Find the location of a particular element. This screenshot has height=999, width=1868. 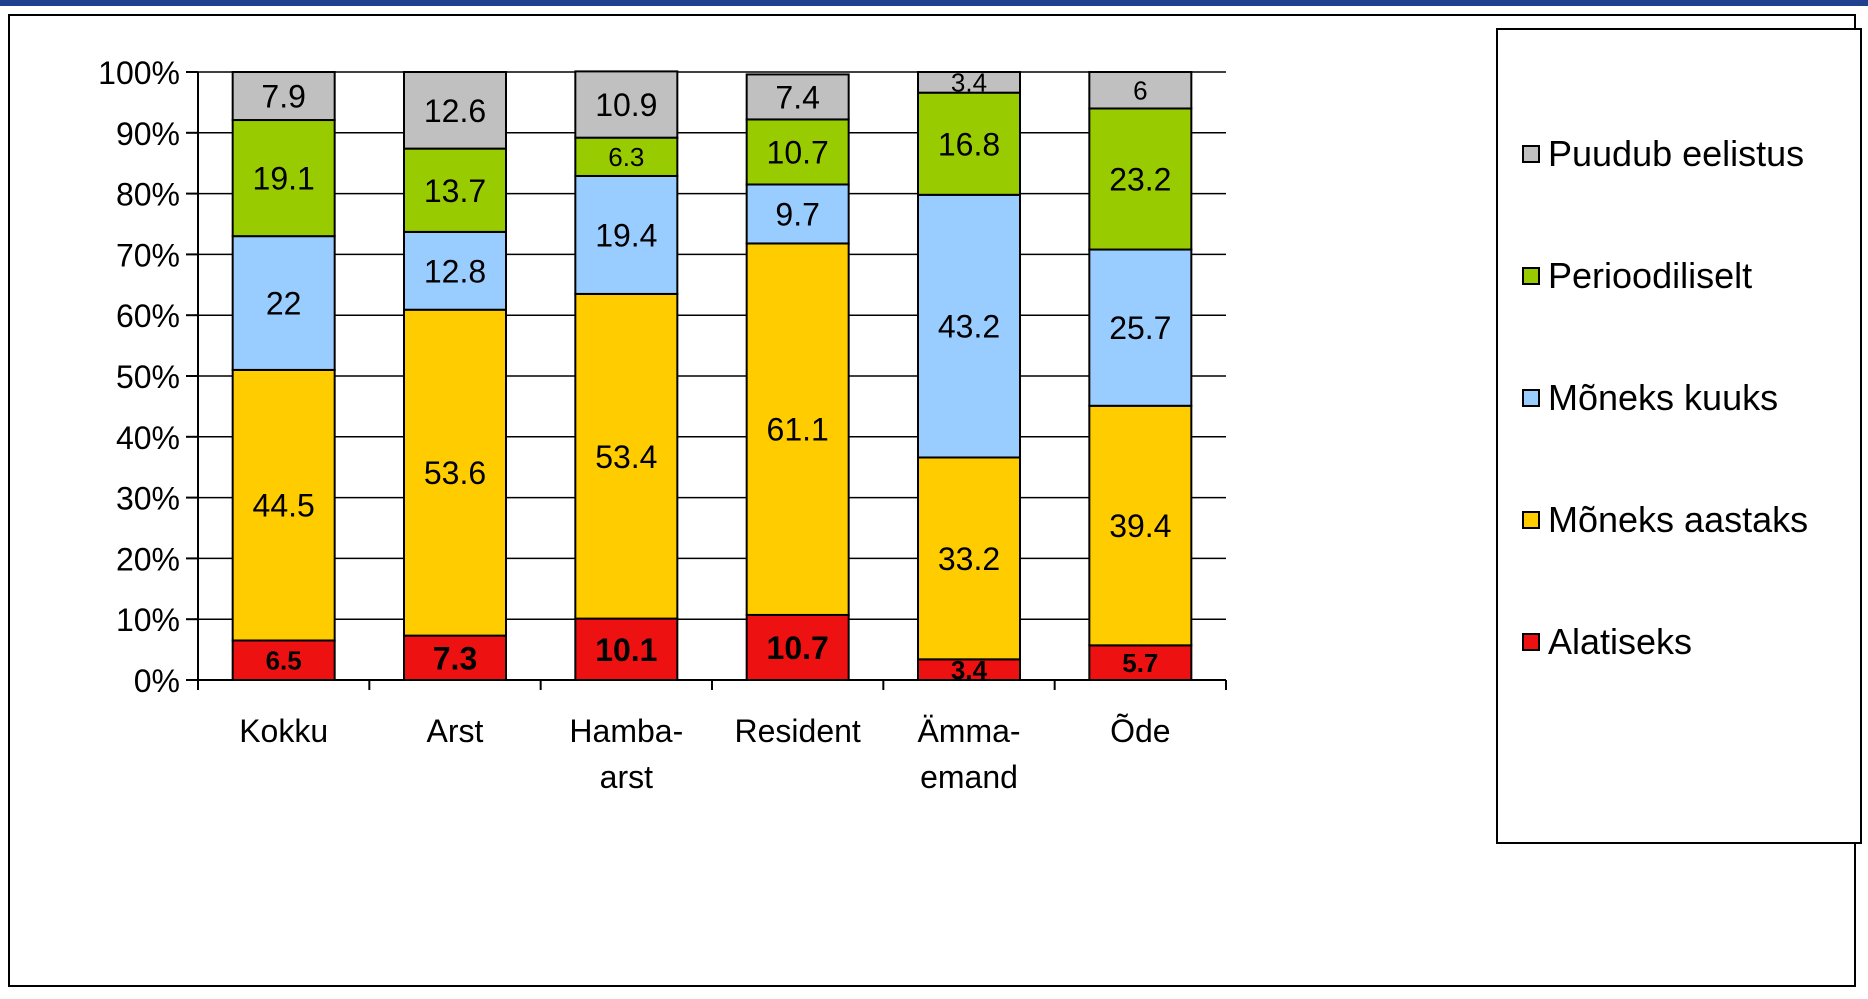

x-tick-label: emand is located at coordinates (969, 777).